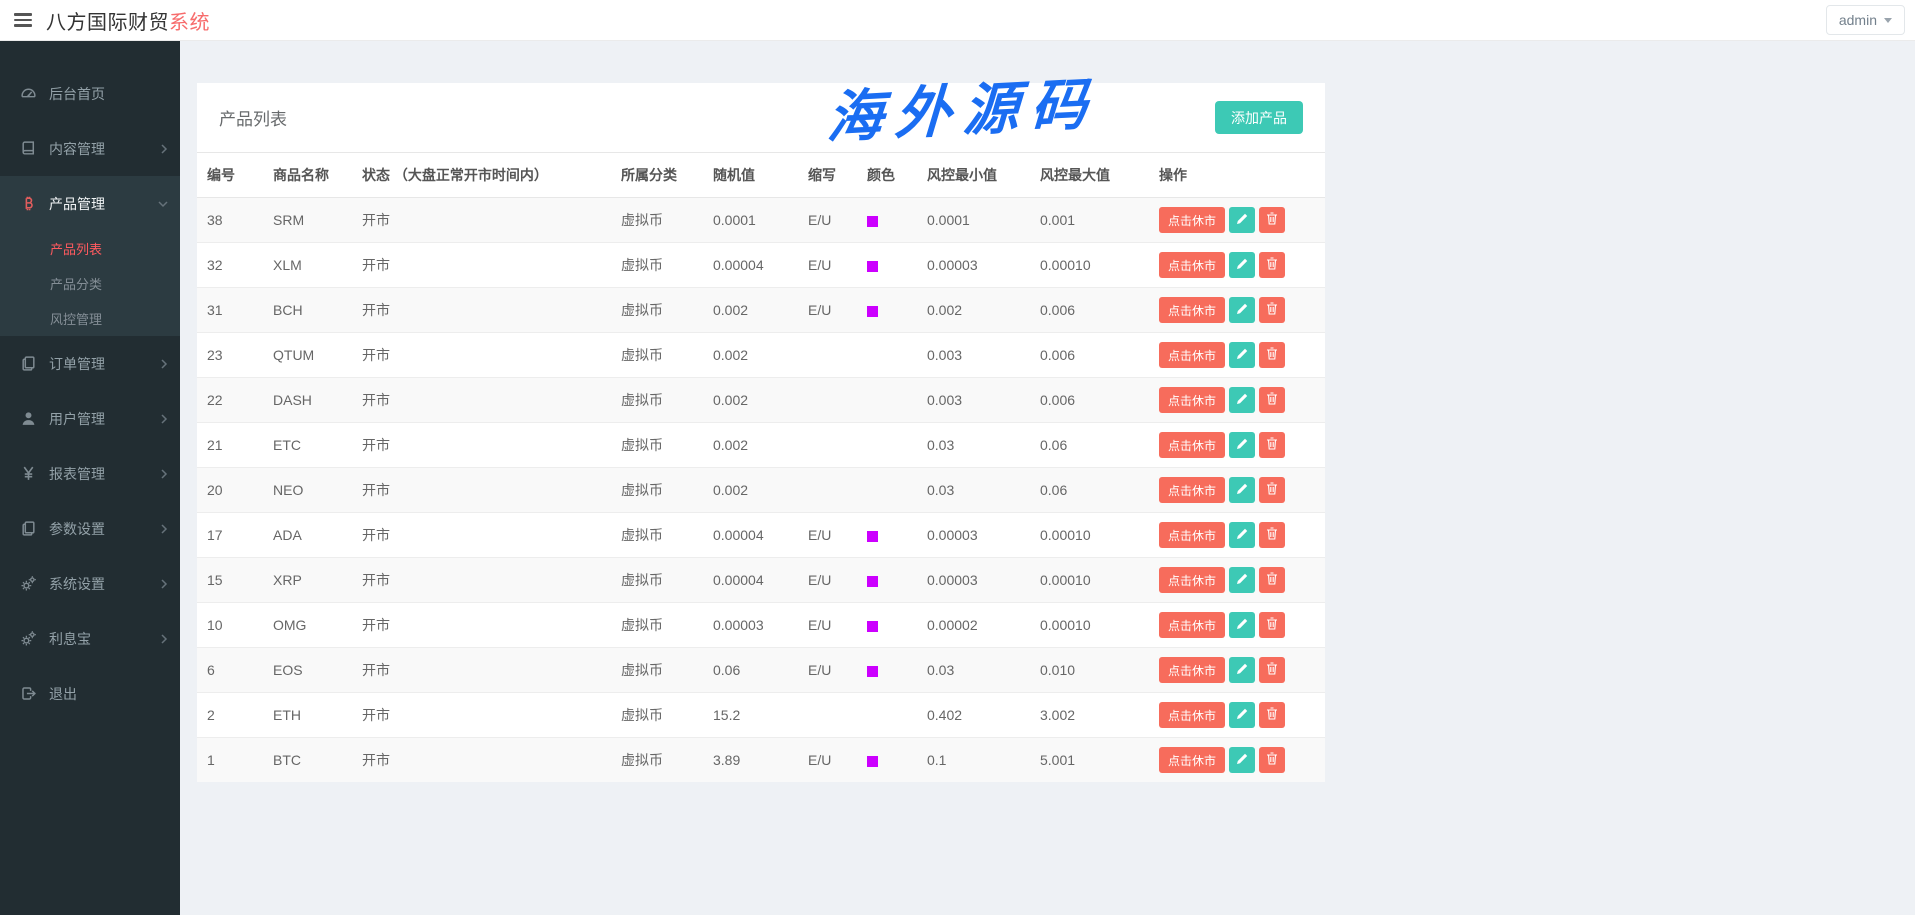 The image size is (1915, 915). What do you see at coordinates (1259, 117) in the screenshot?
I see `add-product-button: 添加产品` at bounding box center [1259, 117].